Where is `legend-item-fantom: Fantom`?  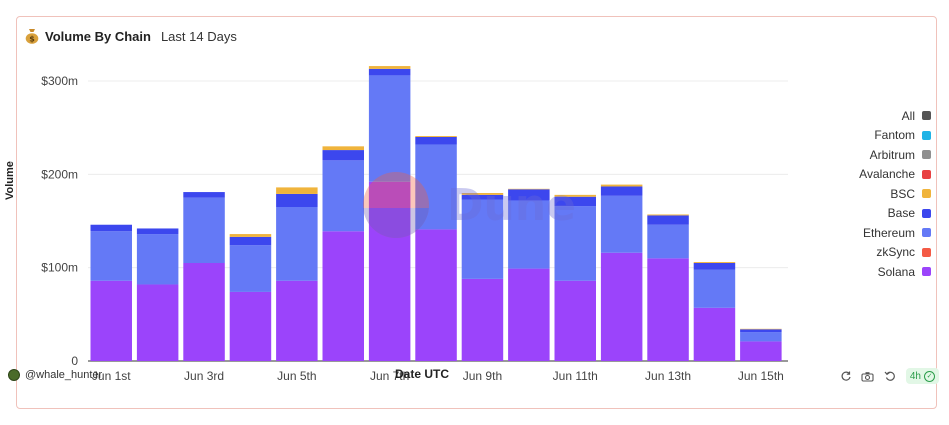
legend-item-fantom: Fantom is located at coordinates (895, 136).